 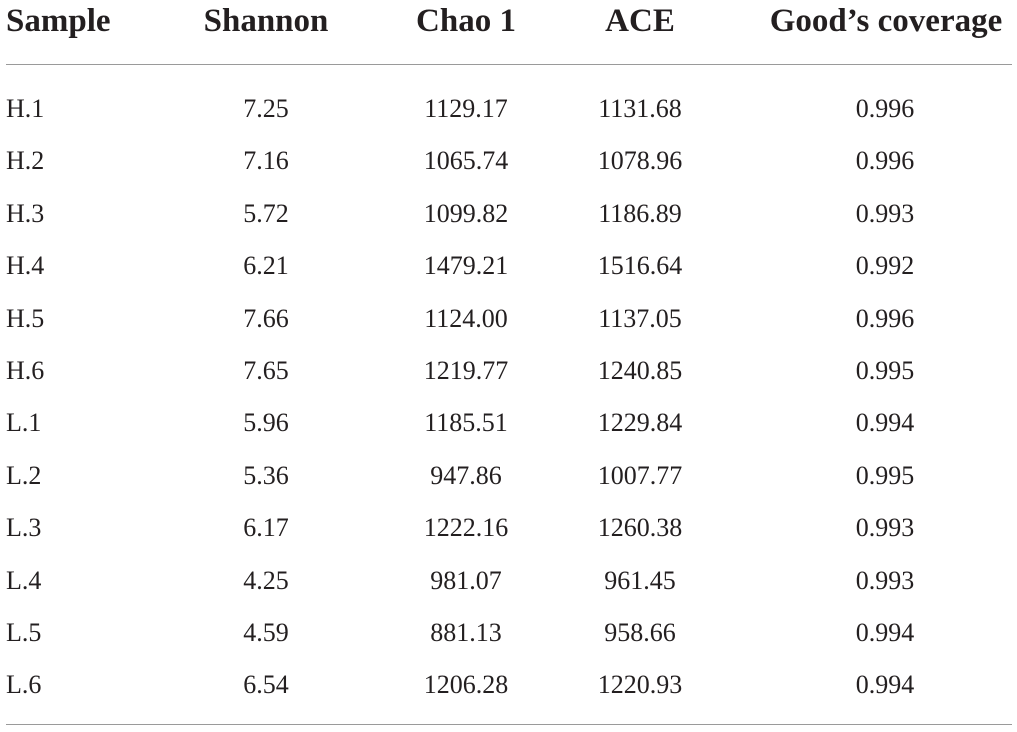 What do you see at coordinates (25, 213) in the screenshot?
I see `cell-sample: H.3` at bounding box center [25, 213].